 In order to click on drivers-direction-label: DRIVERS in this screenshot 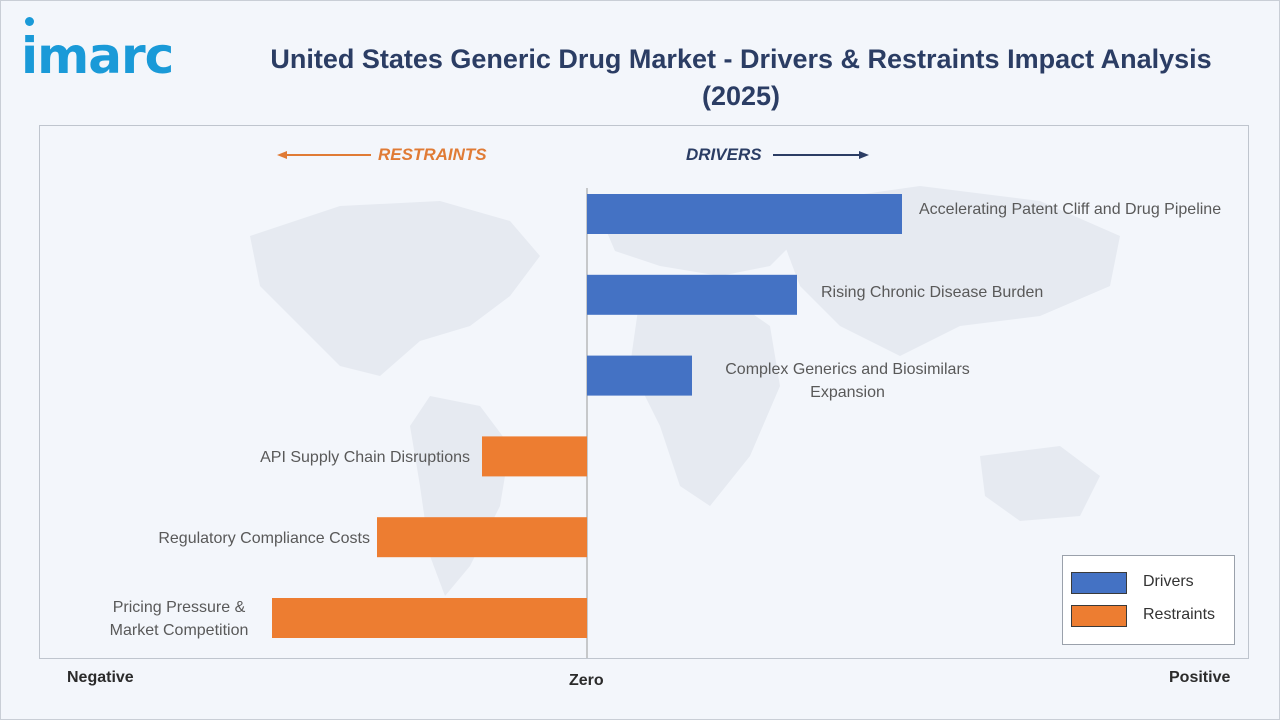, I will do `click(724, 154)`.